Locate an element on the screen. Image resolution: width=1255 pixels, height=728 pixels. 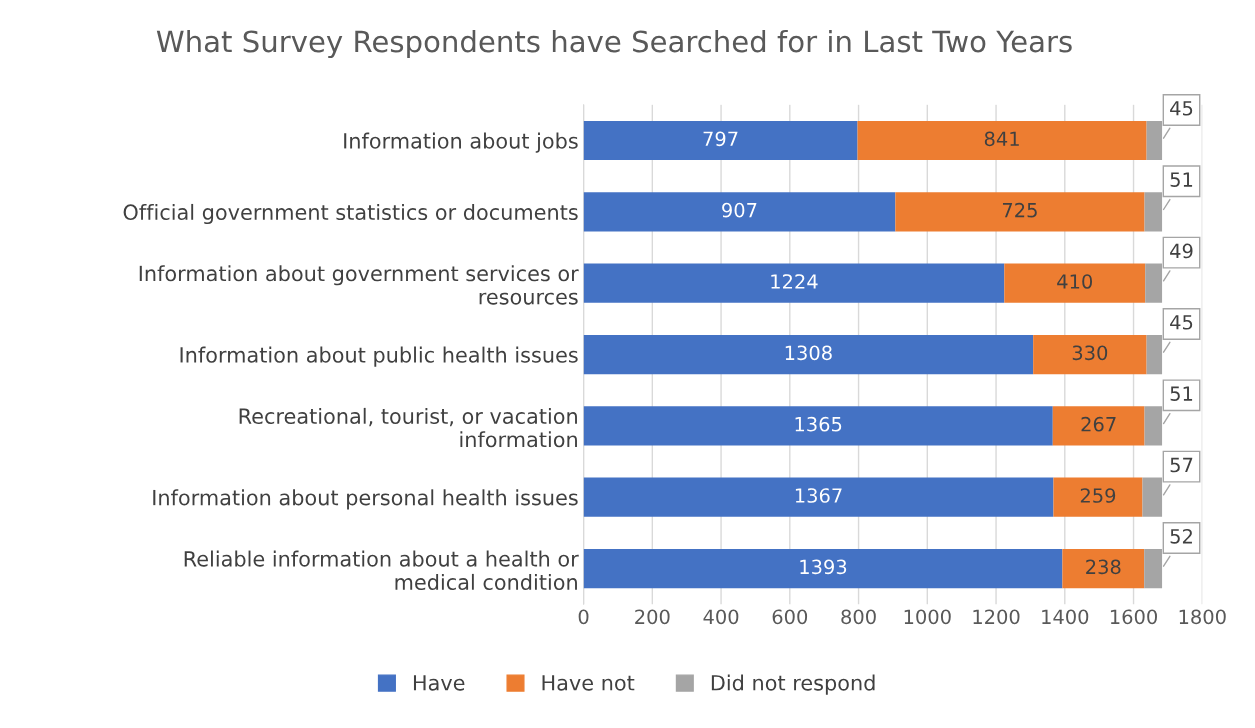
x-tick-label: 1000 is located at coordinates (927, 617).